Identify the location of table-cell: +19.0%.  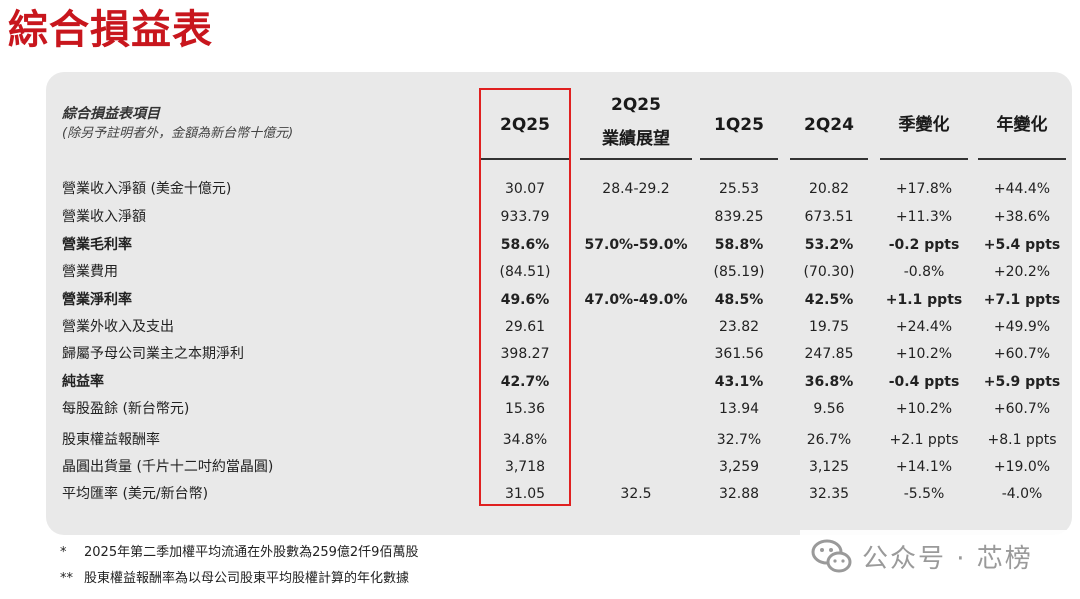
(1022, 467).